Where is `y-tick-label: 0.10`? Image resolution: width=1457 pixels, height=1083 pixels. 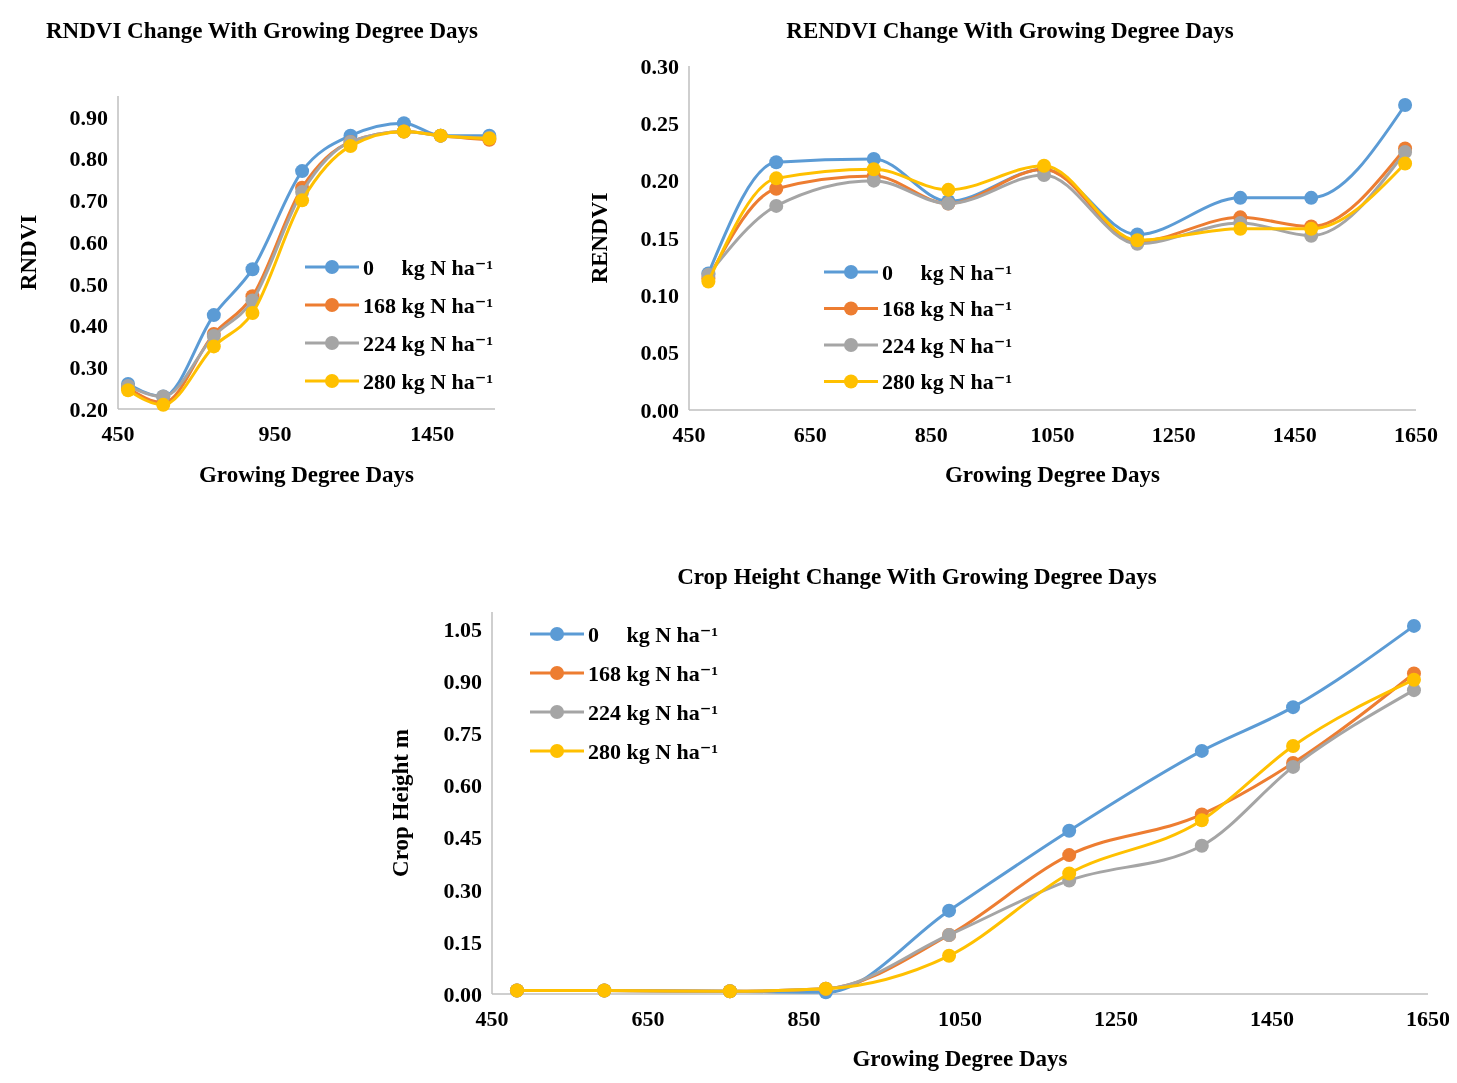 y-tick-label: 0.10 is located at coordinates (659, 296).